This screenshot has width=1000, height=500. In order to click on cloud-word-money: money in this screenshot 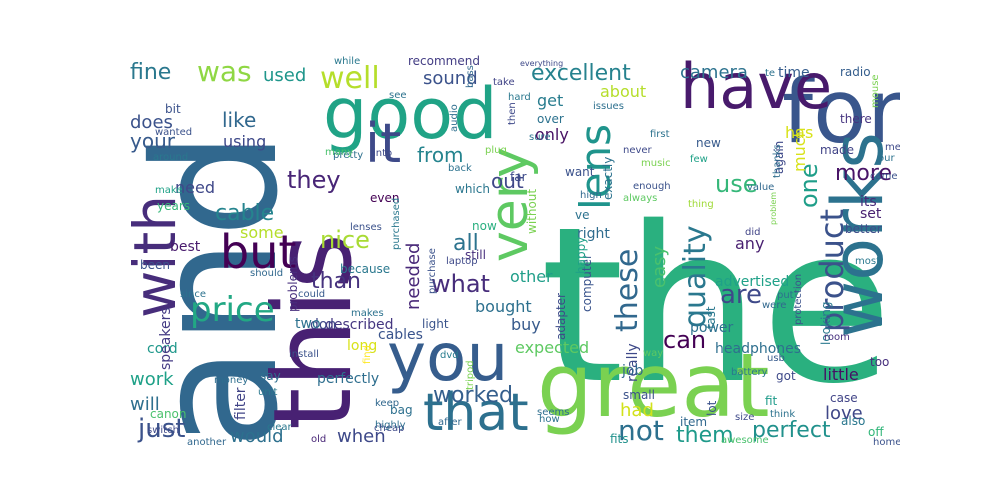, I will do `click(231, 380)`.